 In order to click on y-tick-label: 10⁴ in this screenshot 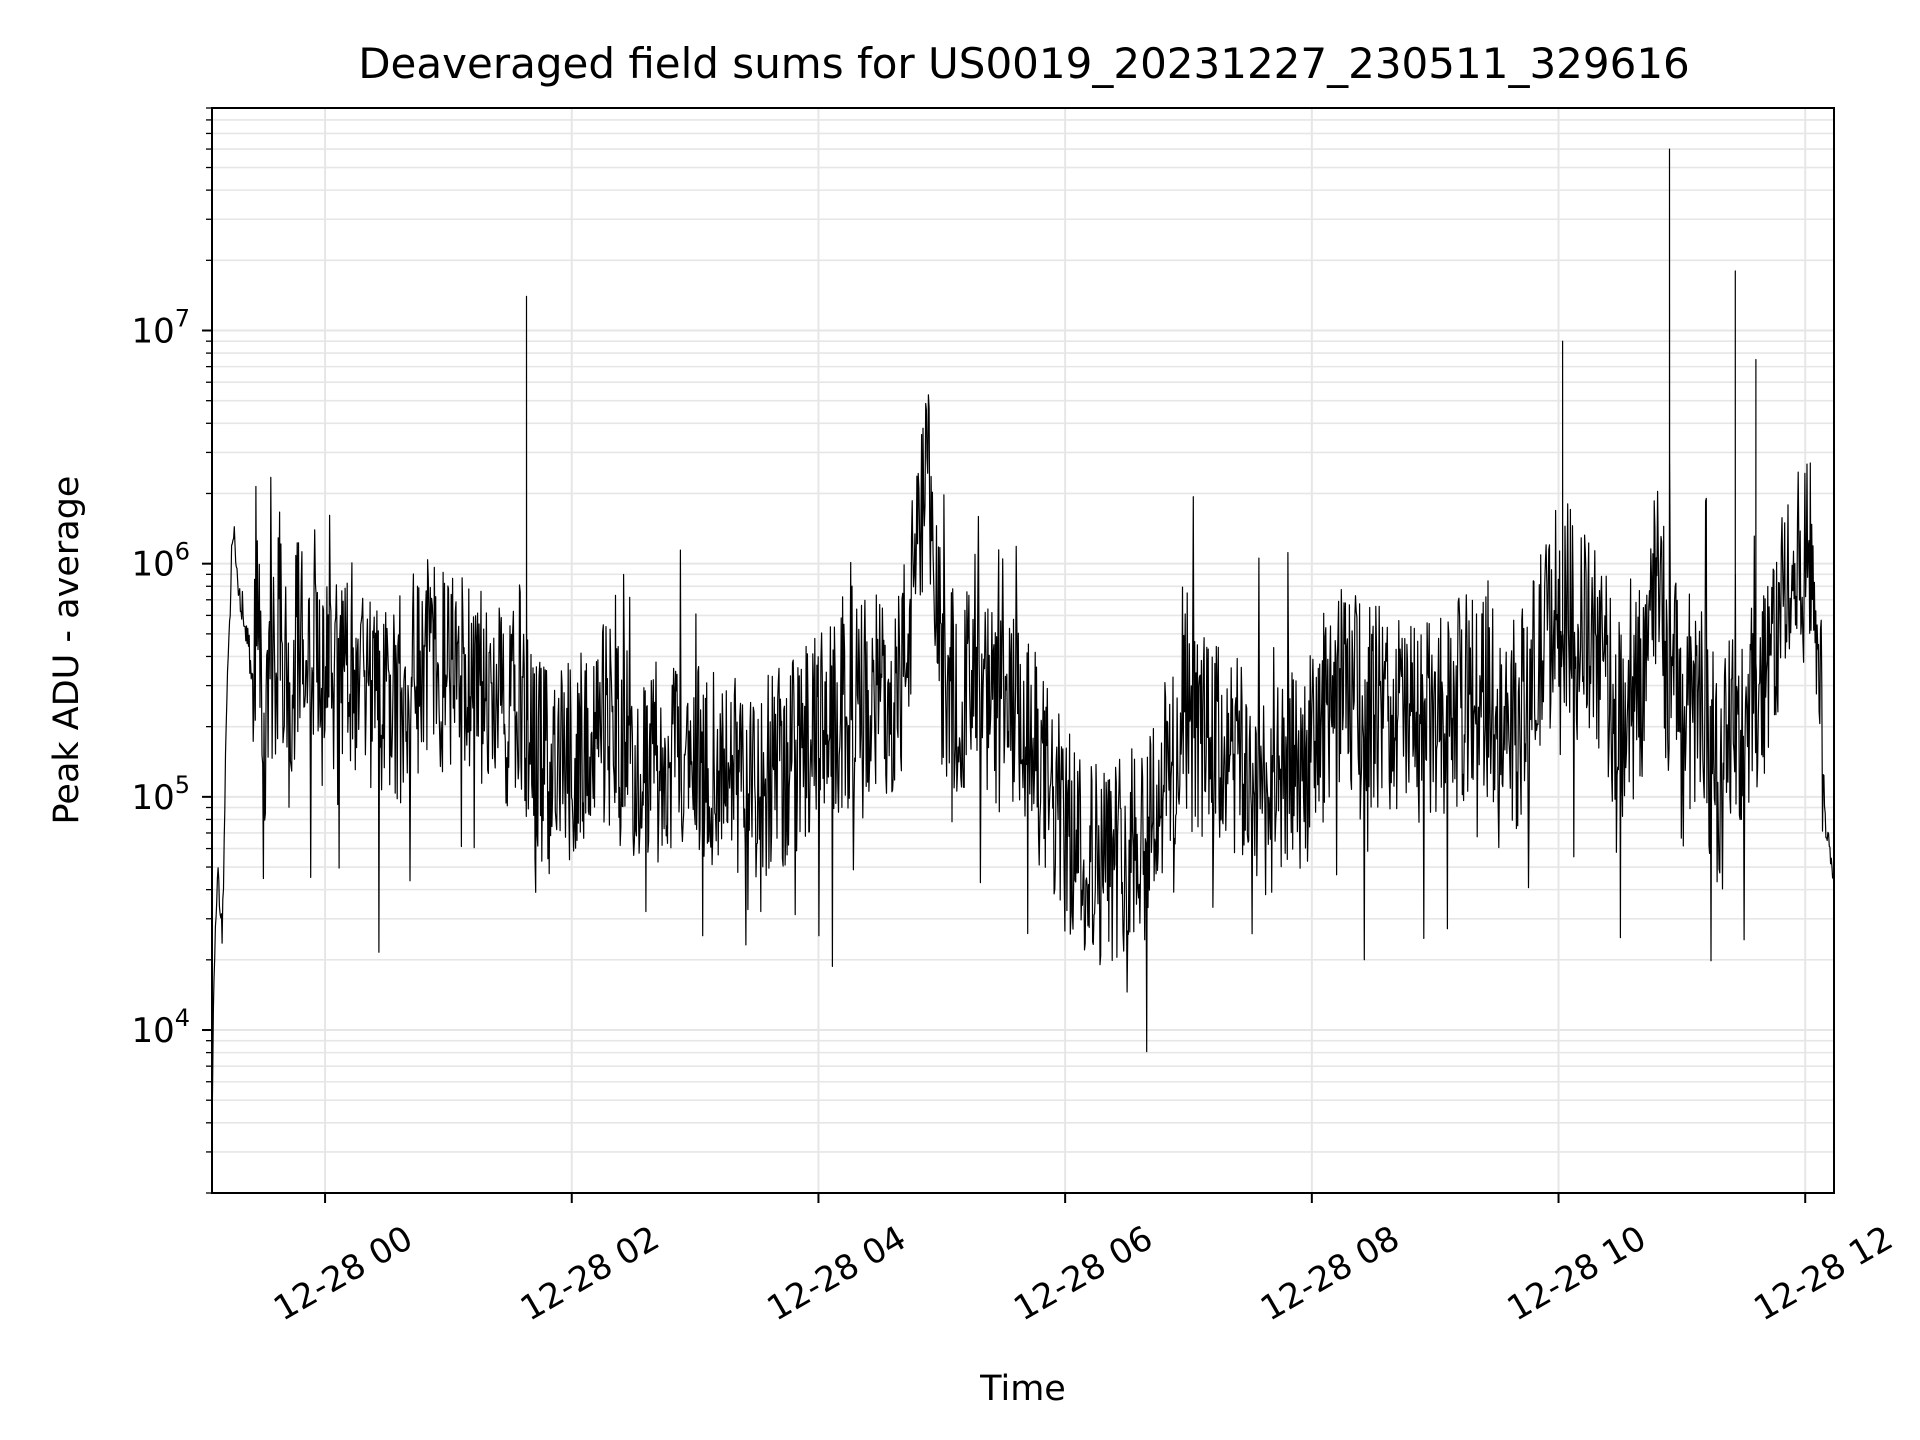, I will do `click(160, 1027)`.